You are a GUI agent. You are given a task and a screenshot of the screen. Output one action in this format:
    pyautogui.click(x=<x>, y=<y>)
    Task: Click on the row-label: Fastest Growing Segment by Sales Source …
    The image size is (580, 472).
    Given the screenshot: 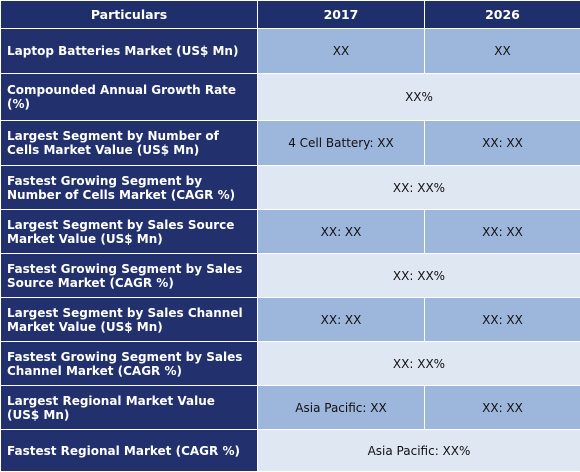 What is the action you would take?
    pyautogui.click(x=129, y=276)
    